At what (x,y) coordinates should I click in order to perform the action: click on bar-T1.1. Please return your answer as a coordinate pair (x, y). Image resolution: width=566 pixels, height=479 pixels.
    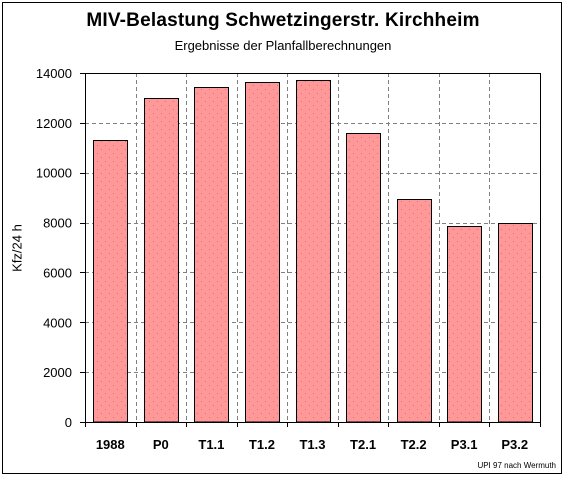
    Looking at the image, I should click on (211, 255).